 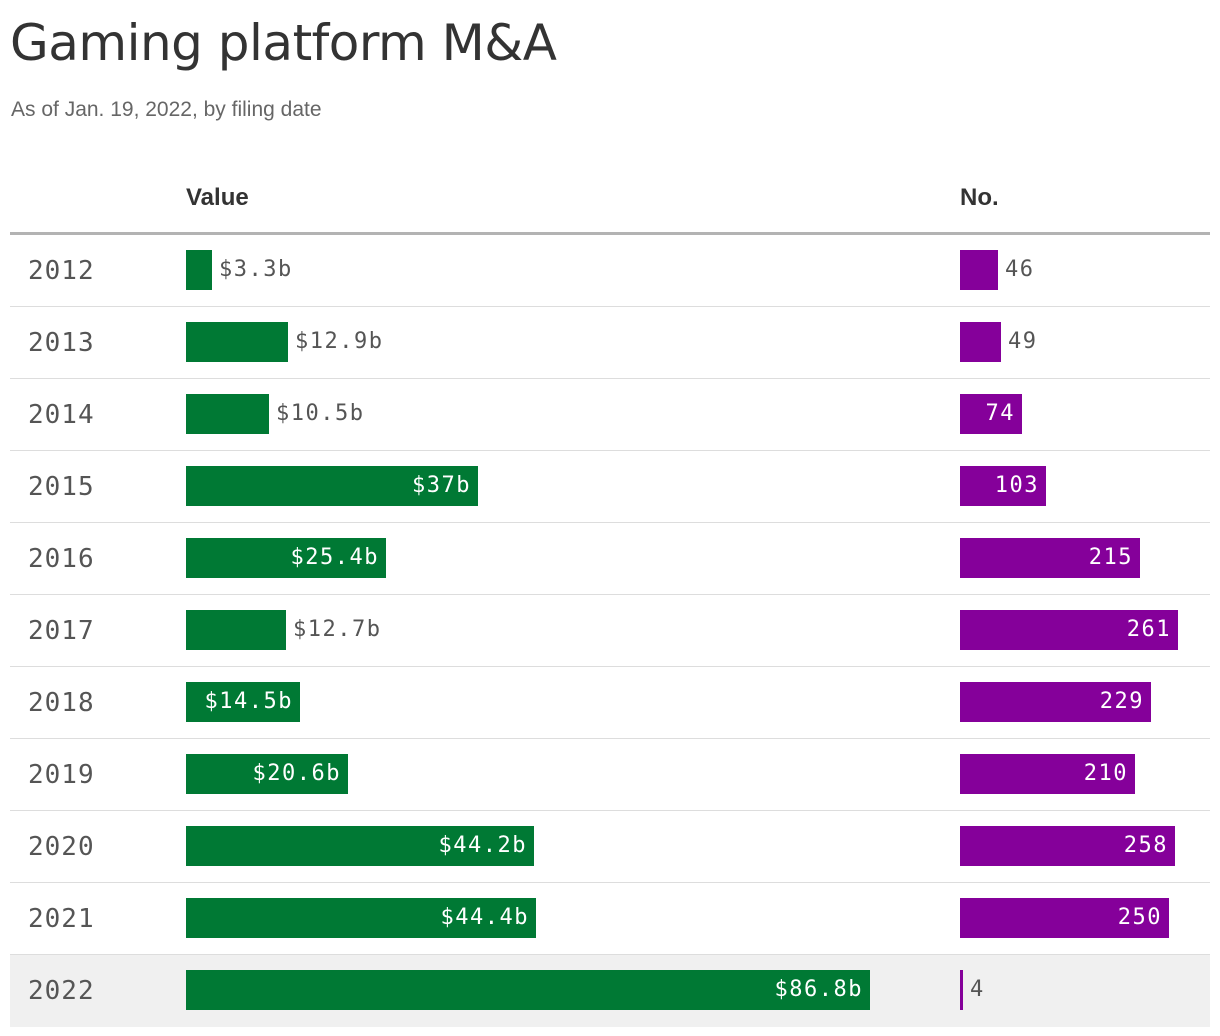 What do you see at coordinates (337, 629) in the screenshot?
I see `value-label: $12.7b` at bounding box center [337, 629].